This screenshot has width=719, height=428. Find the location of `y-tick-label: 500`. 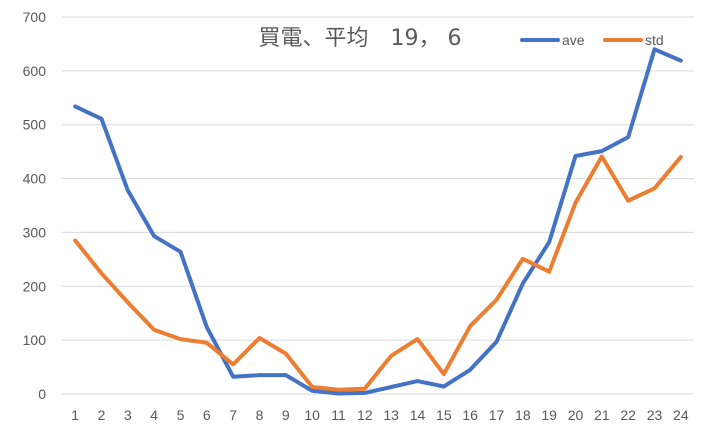

y-tick-label: 500 is located at coordinates (35, 125).